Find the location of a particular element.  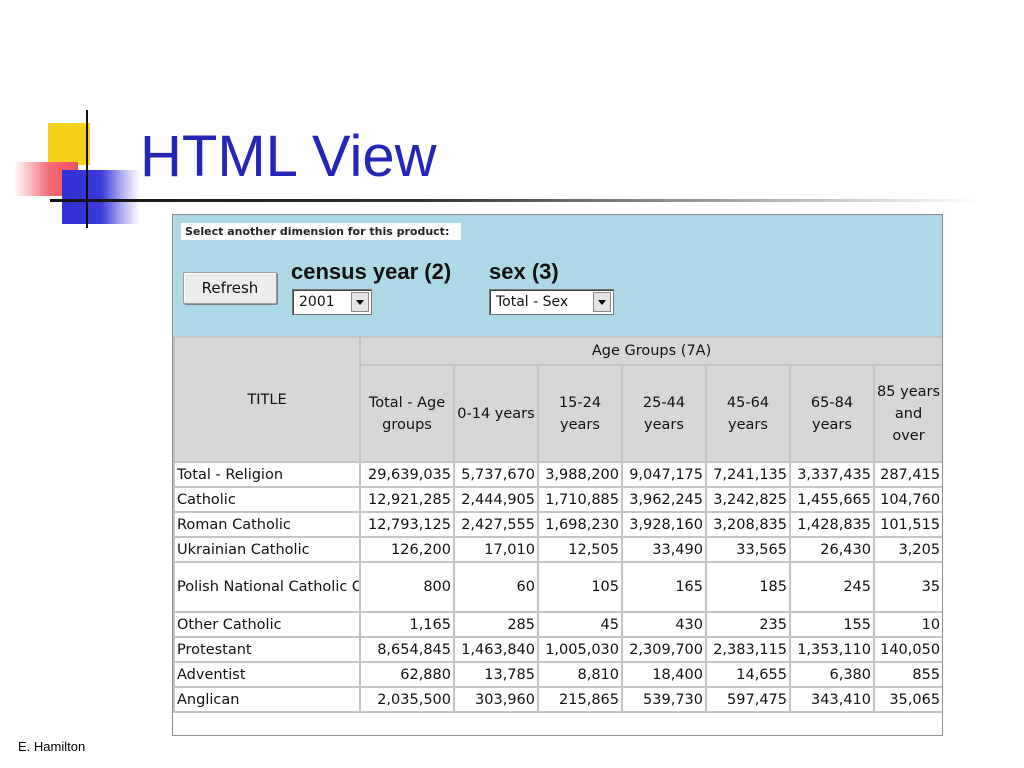

table-cell: 1,455,665 is located at coordinates (832, 499).